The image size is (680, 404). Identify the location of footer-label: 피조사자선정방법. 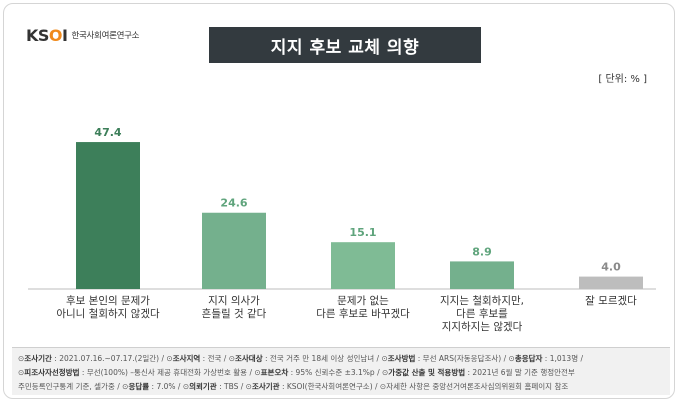
(52, 372).